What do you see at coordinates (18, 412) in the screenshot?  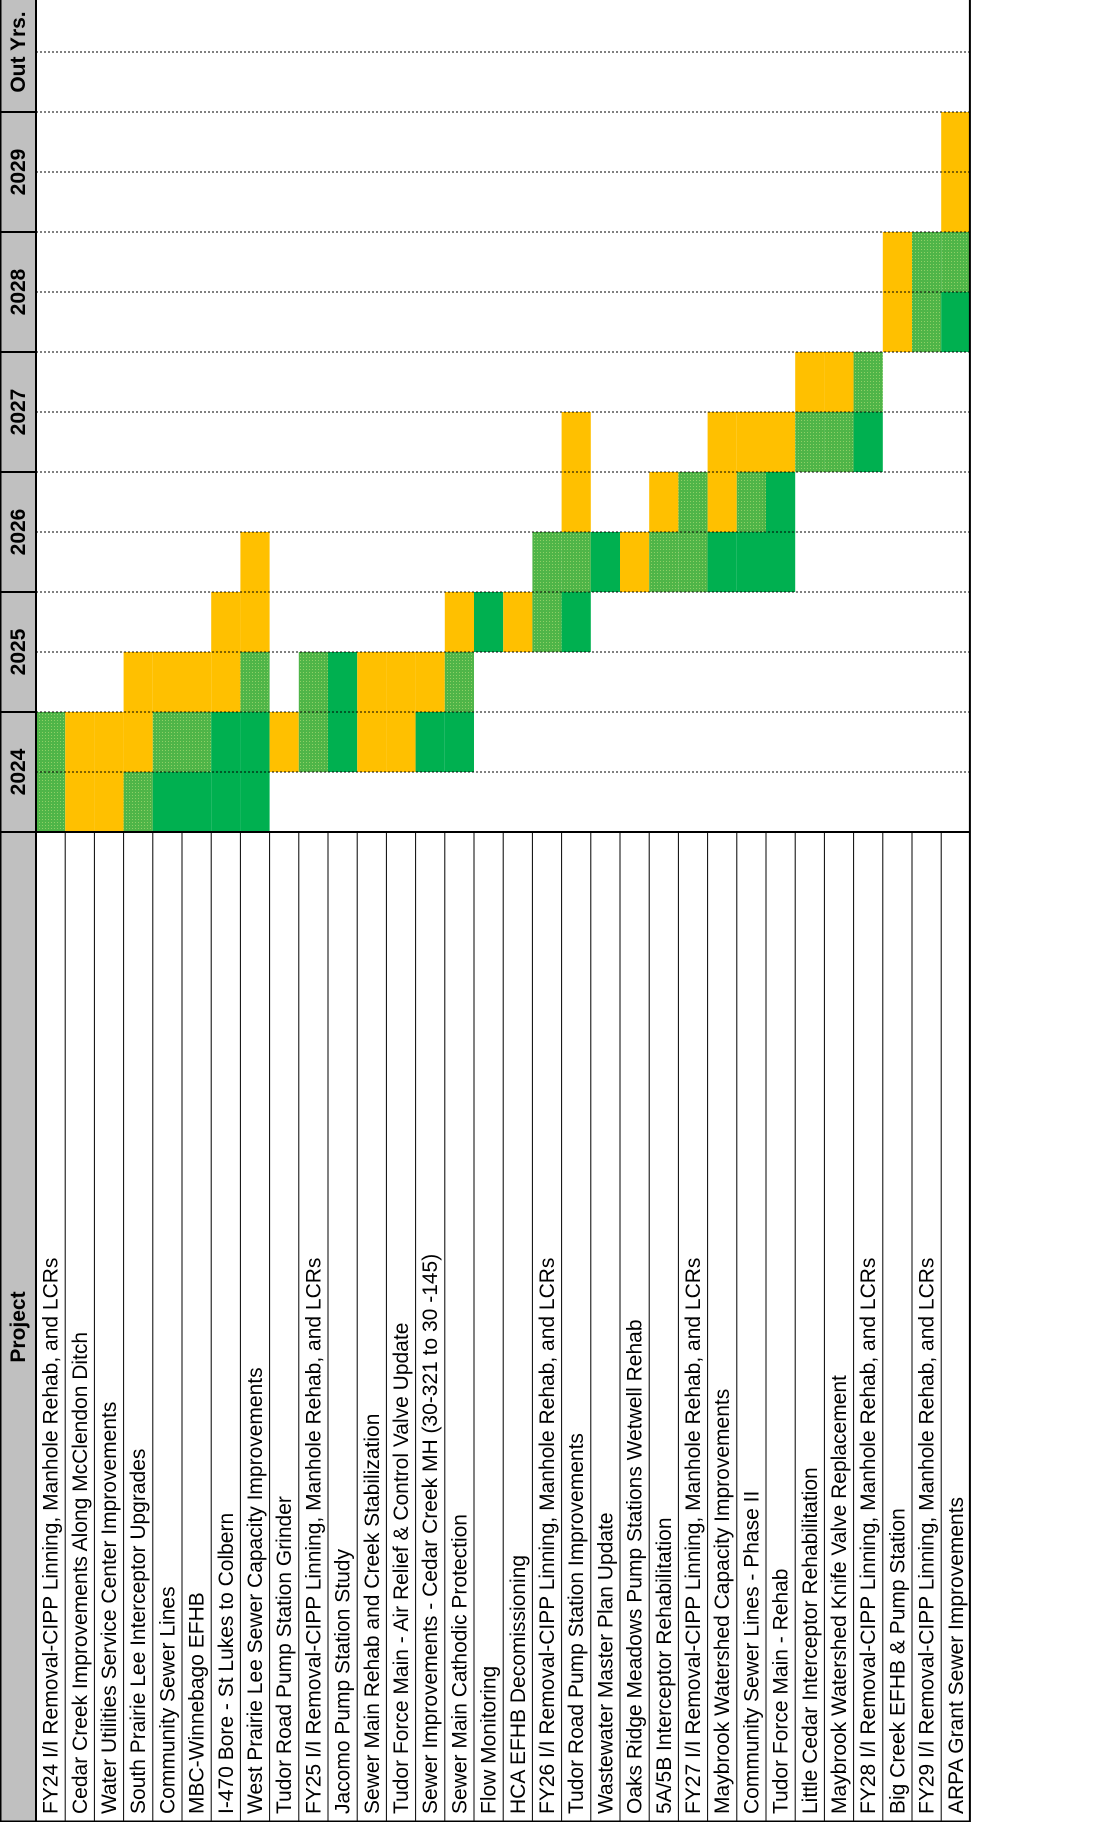 I see `header-year: 2027` at bounding box center [18, 412].